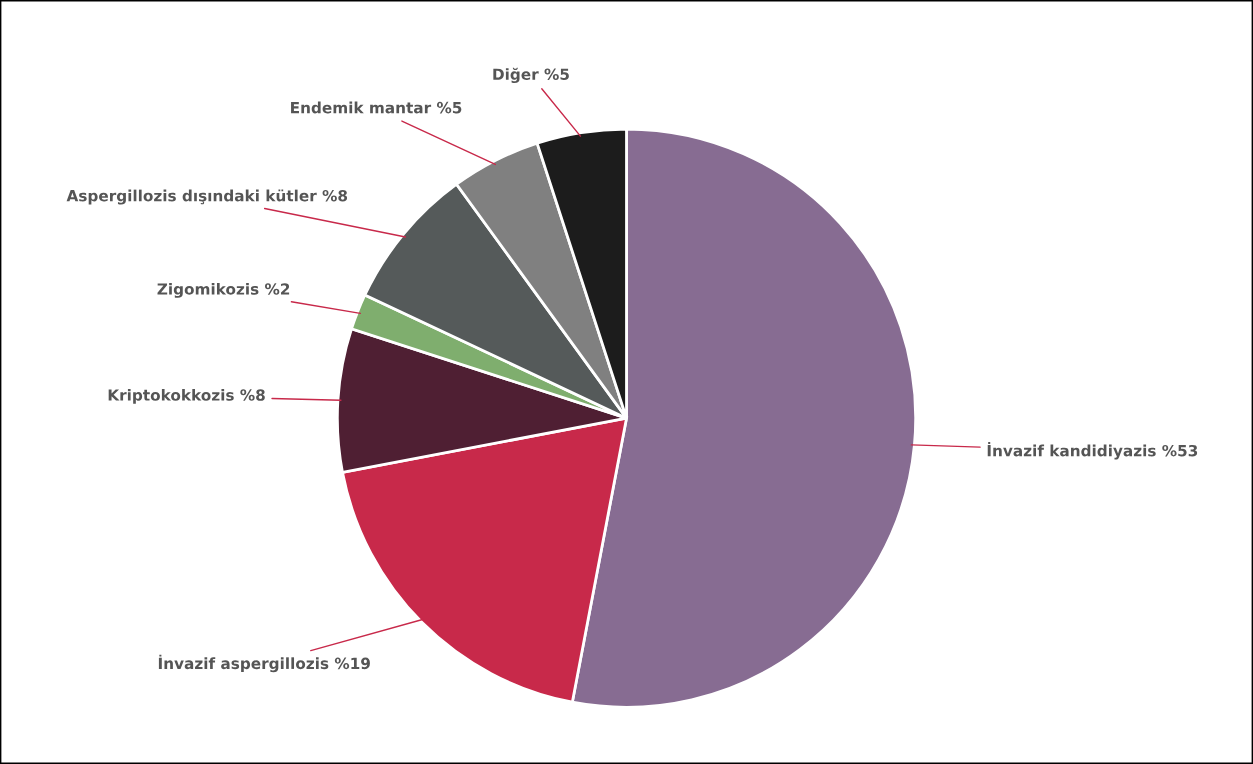 The image size is (1253, 764). Describe the element at coordinates (223, 290) in the screenshot. I see `slice-label: Zigomikozis %2` at that location.